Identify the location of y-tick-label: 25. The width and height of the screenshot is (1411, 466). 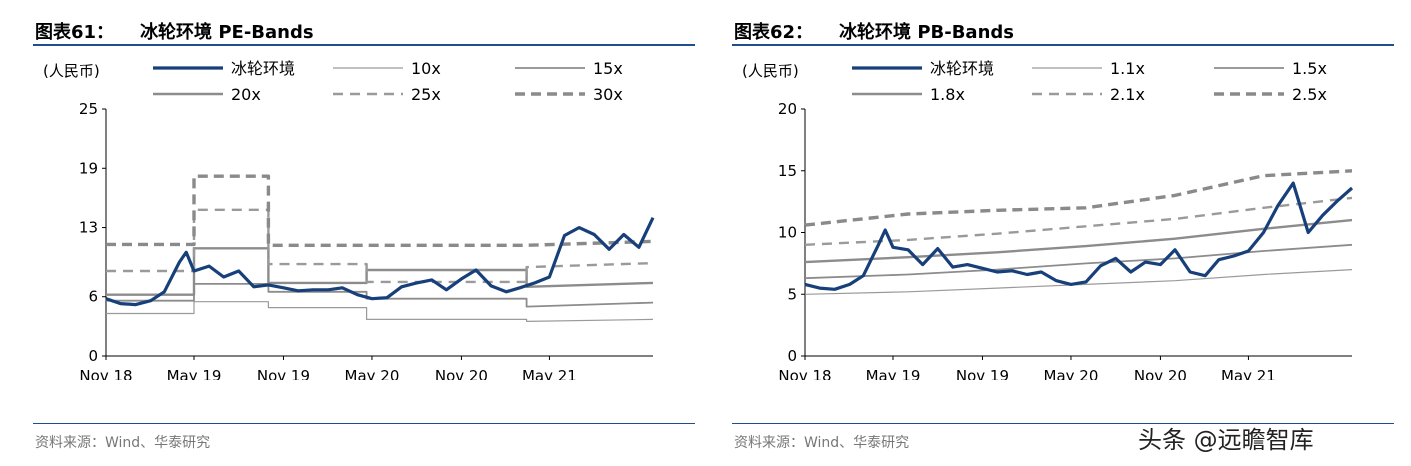
(88, 109).